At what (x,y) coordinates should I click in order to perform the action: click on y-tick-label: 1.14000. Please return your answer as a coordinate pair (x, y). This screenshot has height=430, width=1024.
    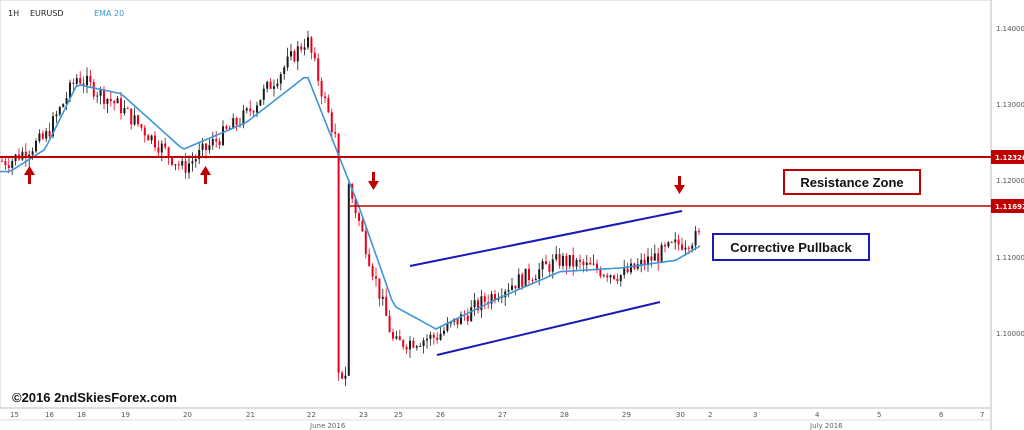
    Looking at the image, I should click on (1010, 29).